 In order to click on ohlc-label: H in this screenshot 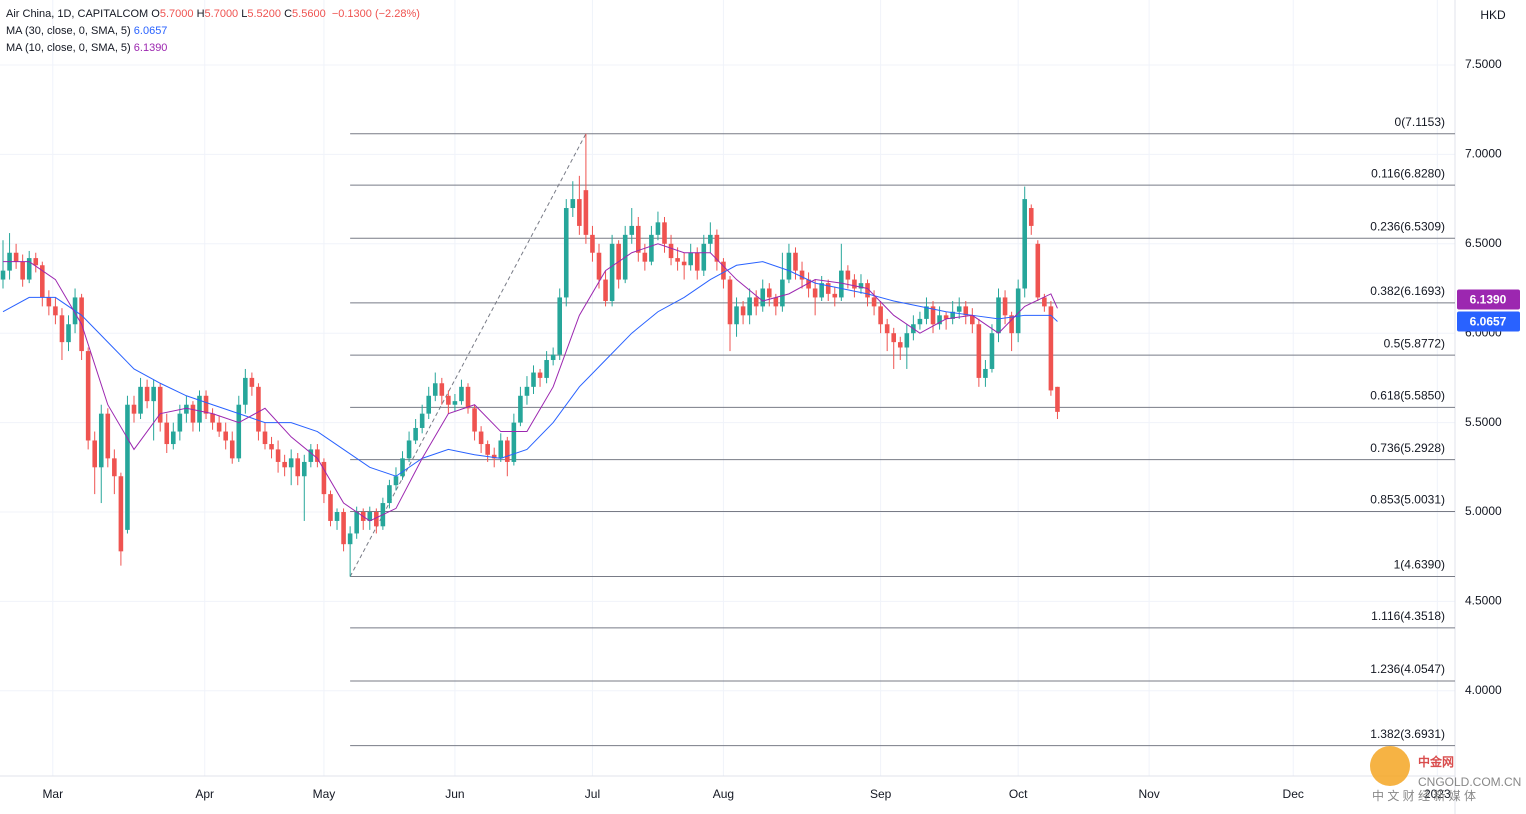, I will do `click(200, 14)`.